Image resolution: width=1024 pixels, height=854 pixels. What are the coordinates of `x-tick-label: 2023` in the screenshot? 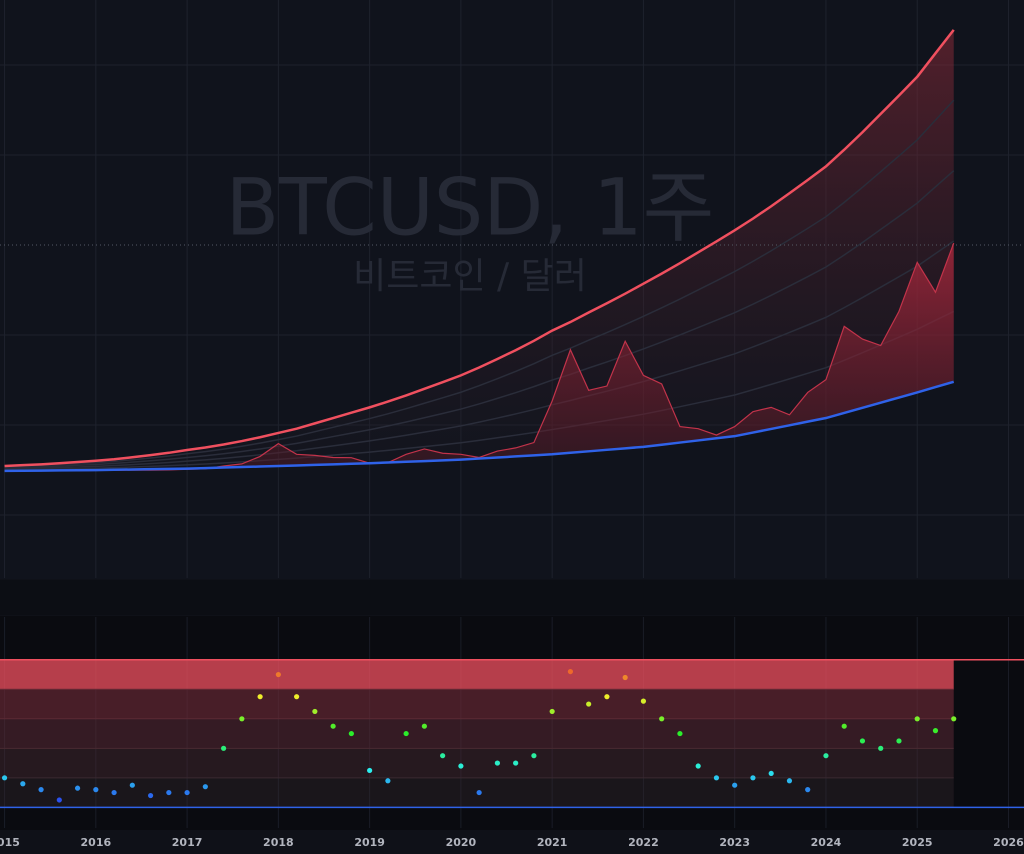 It's located at (734, 842).